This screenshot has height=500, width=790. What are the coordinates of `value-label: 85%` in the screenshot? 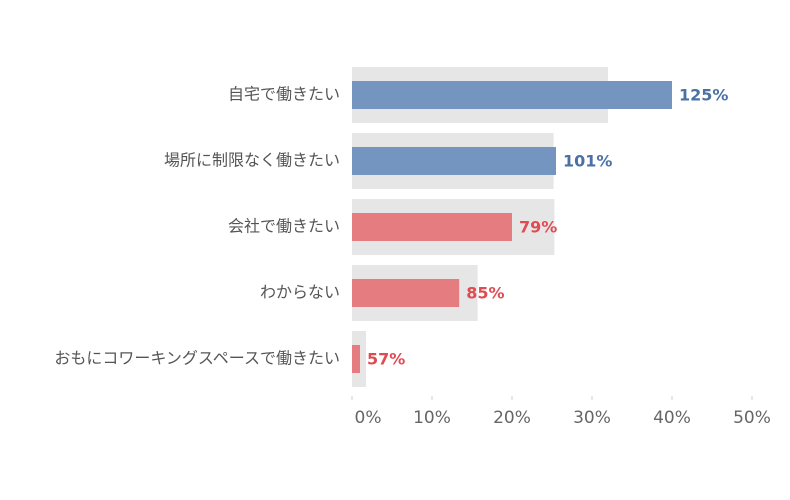 It's located at (485, 293).